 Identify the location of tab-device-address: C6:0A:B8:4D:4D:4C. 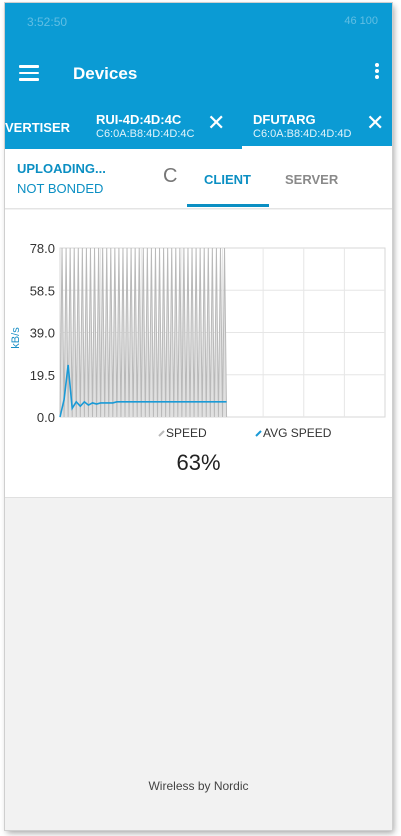
(145, 134).